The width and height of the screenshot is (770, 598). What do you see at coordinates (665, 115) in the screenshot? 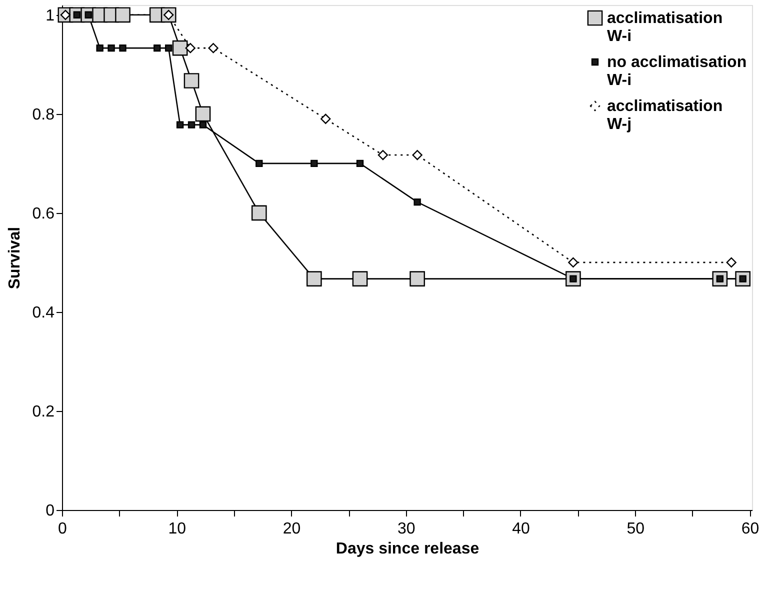
I see `legend-label: acclimatisation W-j` at bounding box center [665, 115].